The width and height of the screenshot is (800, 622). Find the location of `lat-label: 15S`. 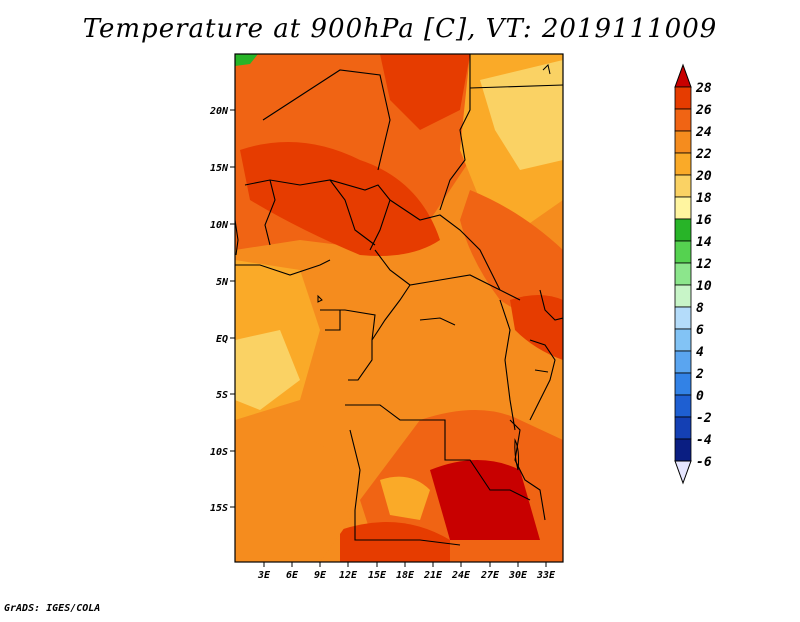

lat-label: 15S is located at coordinates (219, 508).